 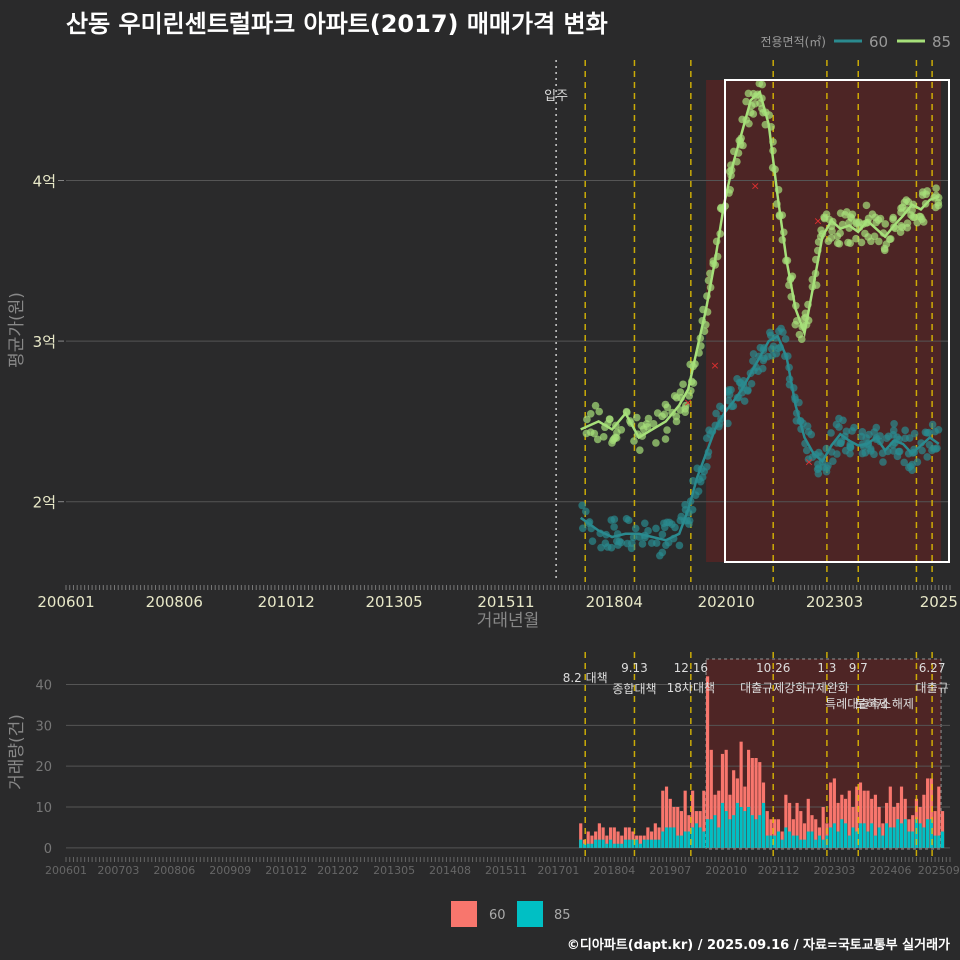 What do you see at coordinates (837, 321) in the screenshot?
I see `highlight-frame` at bounding box center [837, 321].